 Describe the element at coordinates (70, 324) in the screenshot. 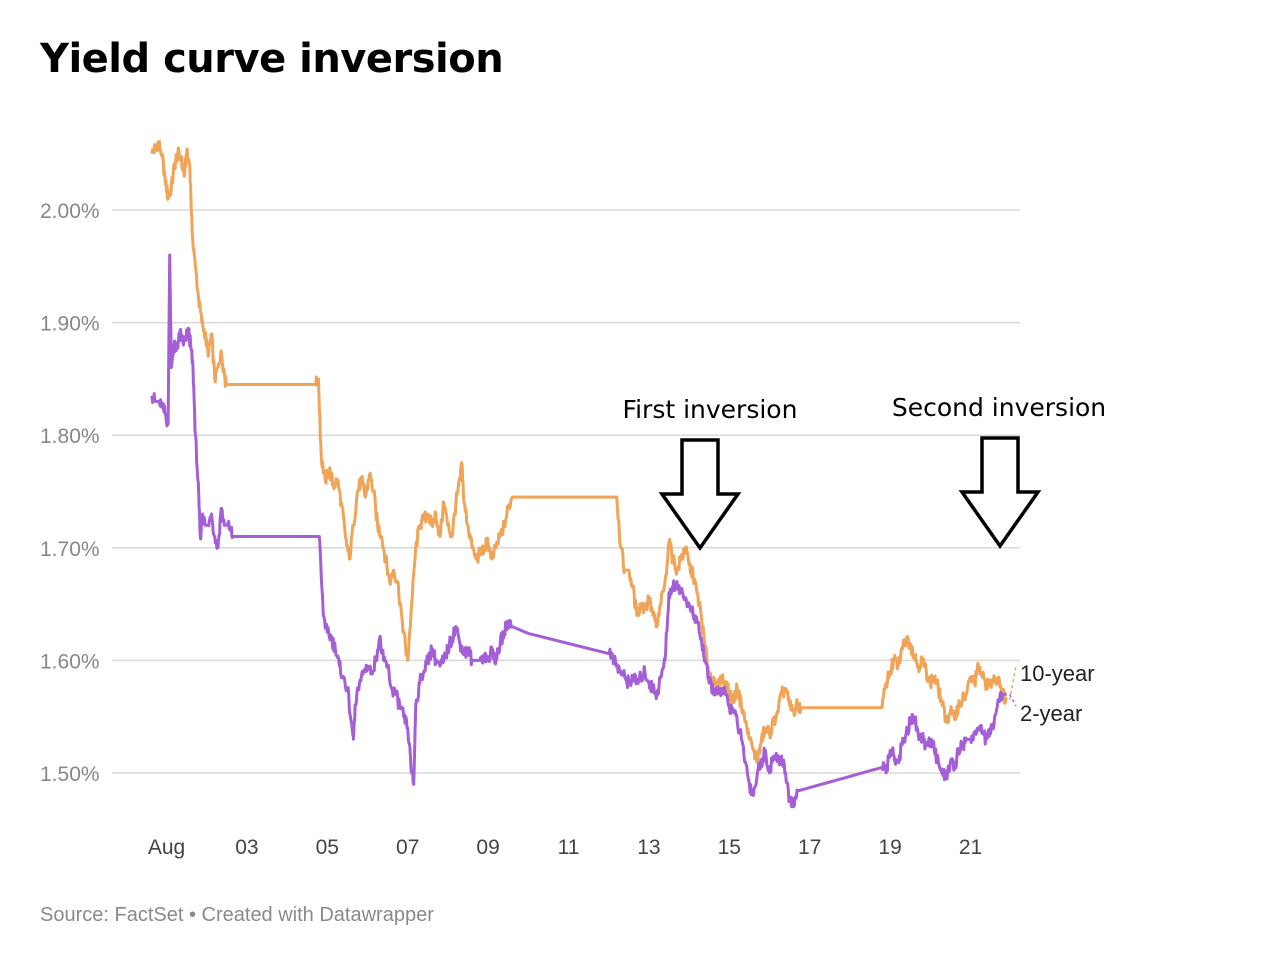

I see `y-tick-label: 1.90%` at that location.